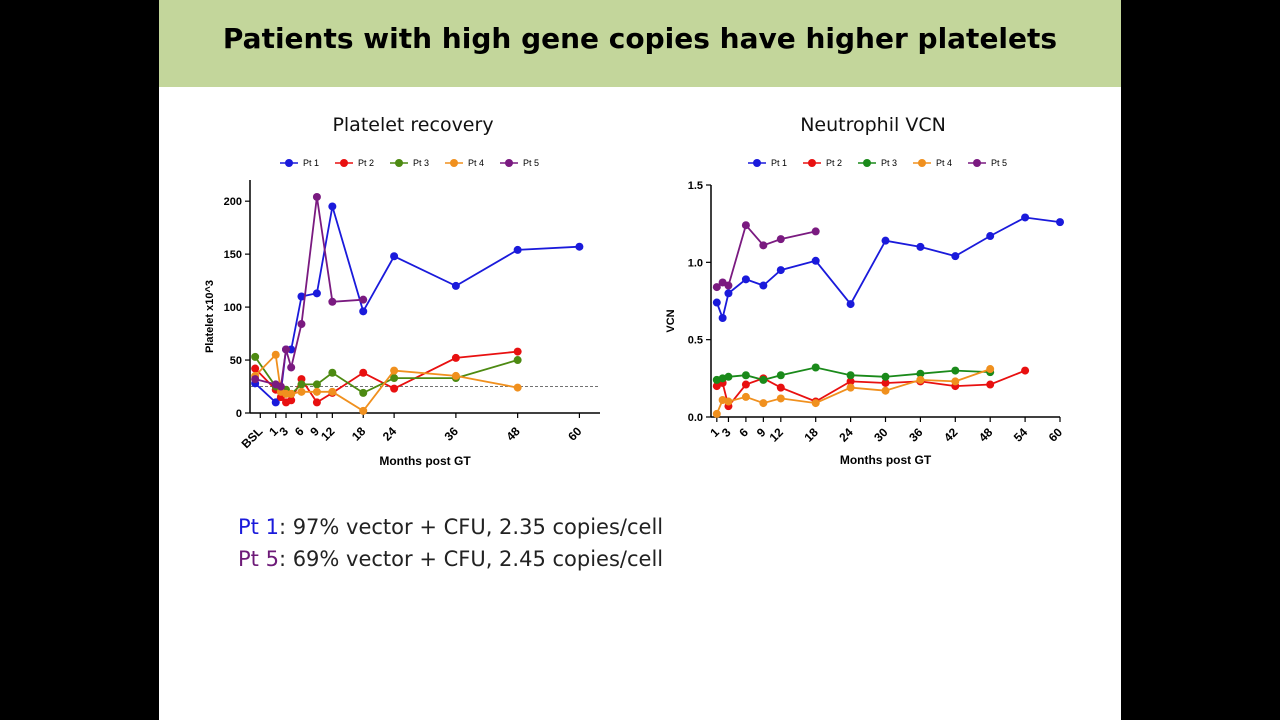 This screenshot has width=1280, height=720. What do you see at coordinates (450, 559) in the screenshot?
I see `note-pt5: Pt 5: 69% vector + CFU, 2.45 copies/cell` at bounding box center [450, 559].